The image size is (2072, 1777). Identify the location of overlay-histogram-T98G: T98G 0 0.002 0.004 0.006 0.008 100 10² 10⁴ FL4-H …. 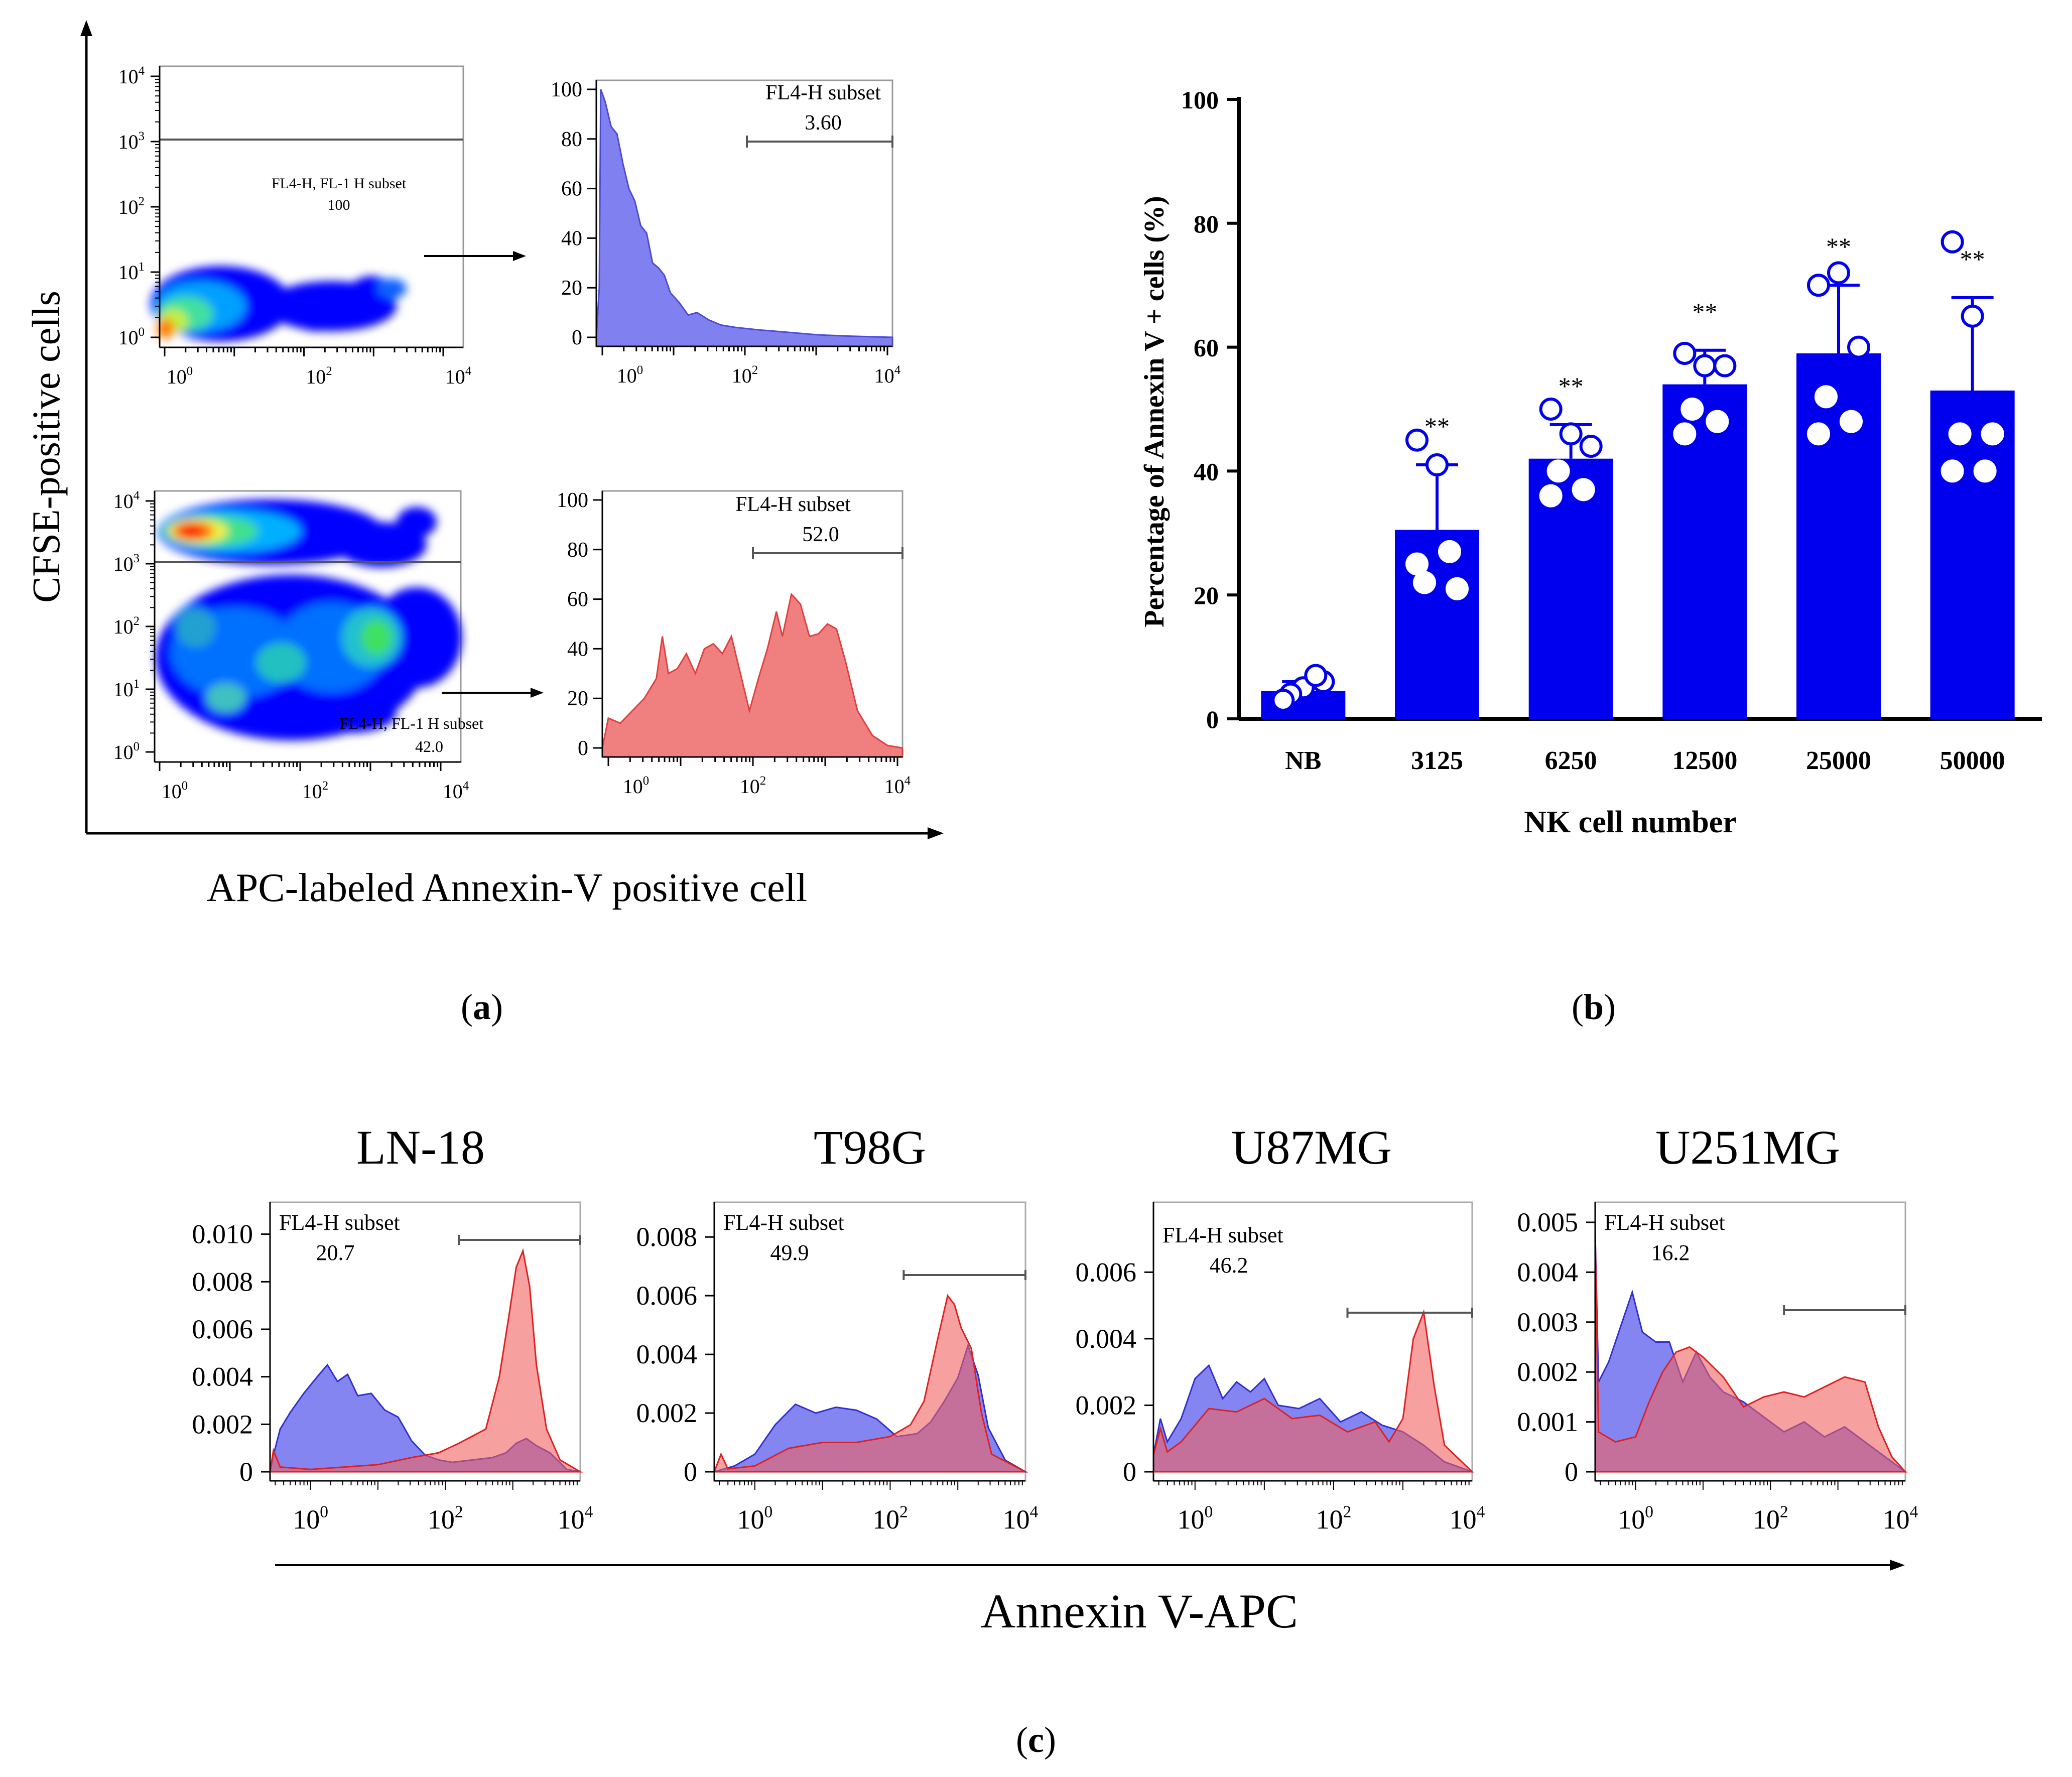
(837, 1327).